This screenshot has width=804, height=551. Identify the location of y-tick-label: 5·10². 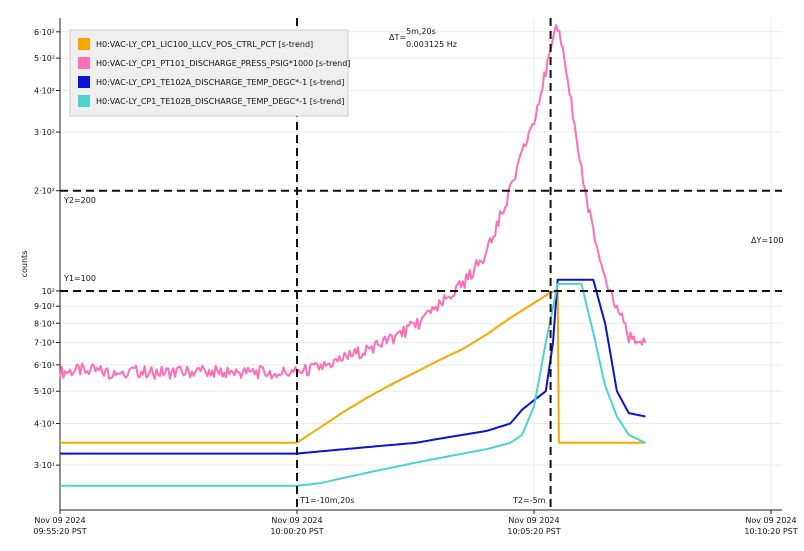
(44, 58).